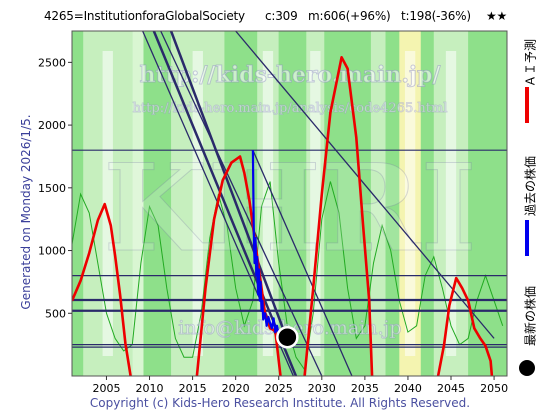 The image size is (560, 420). I want to click on x-tick-label: 2010, so click(150, 388).